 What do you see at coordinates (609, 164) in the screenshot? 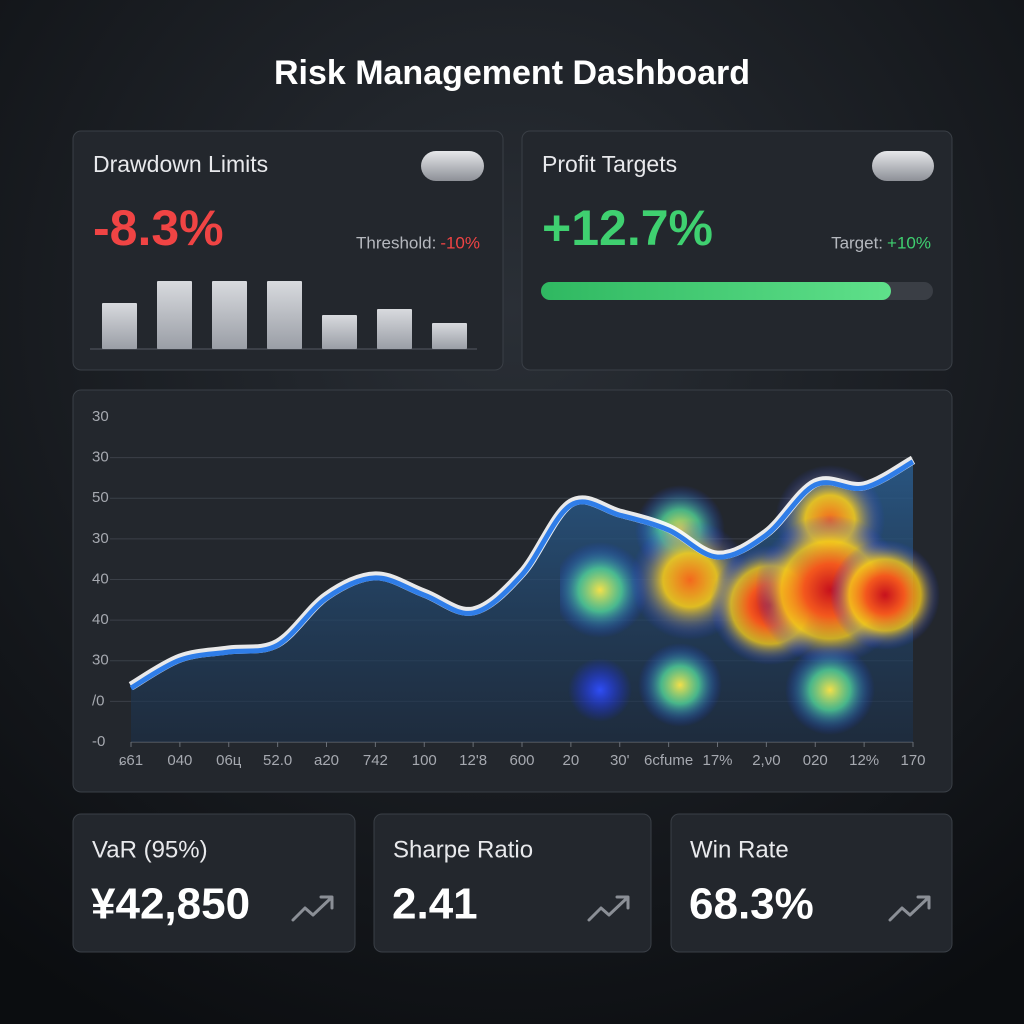
I see `card-label: Profit Targets` at bounding box center [609, 164].